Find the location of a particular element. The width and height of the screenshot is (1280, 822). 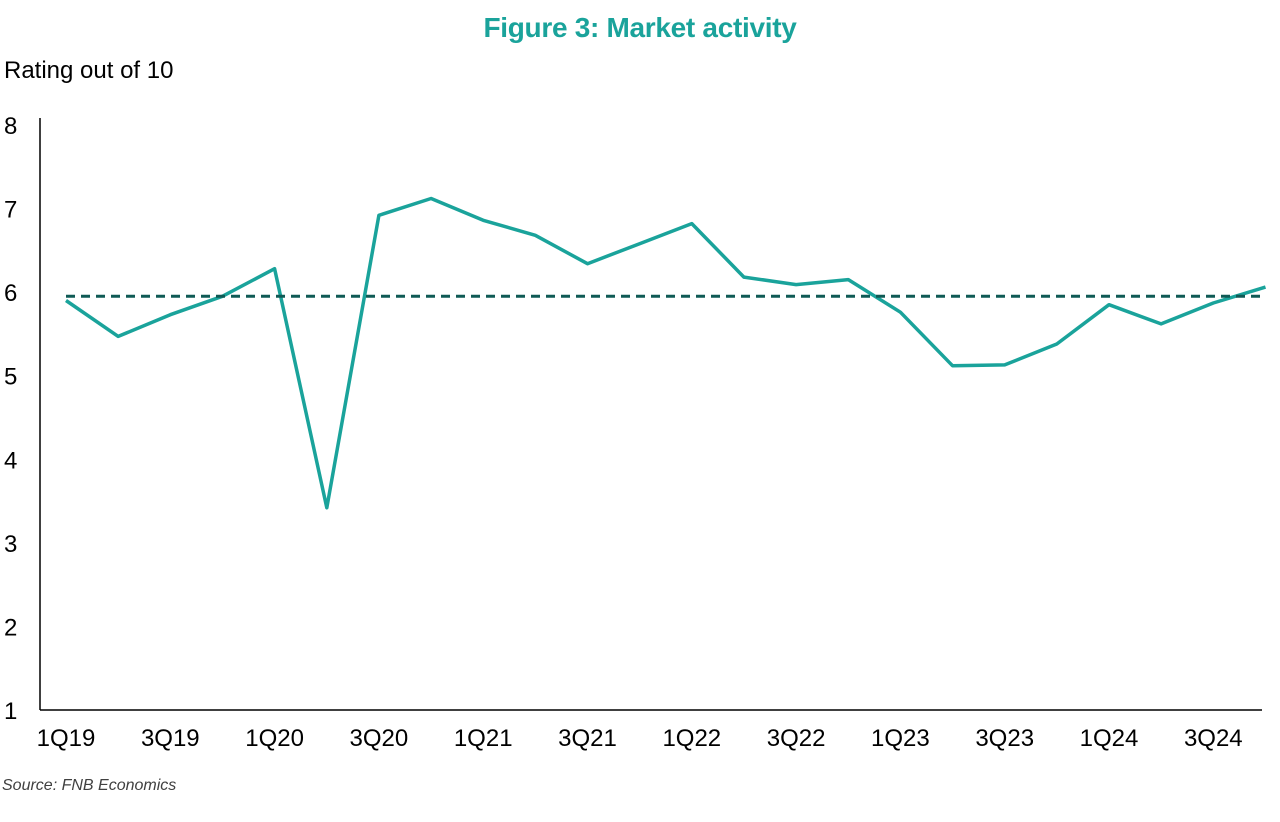

y-tick-label: 1 is located at coordinates (10, 711).